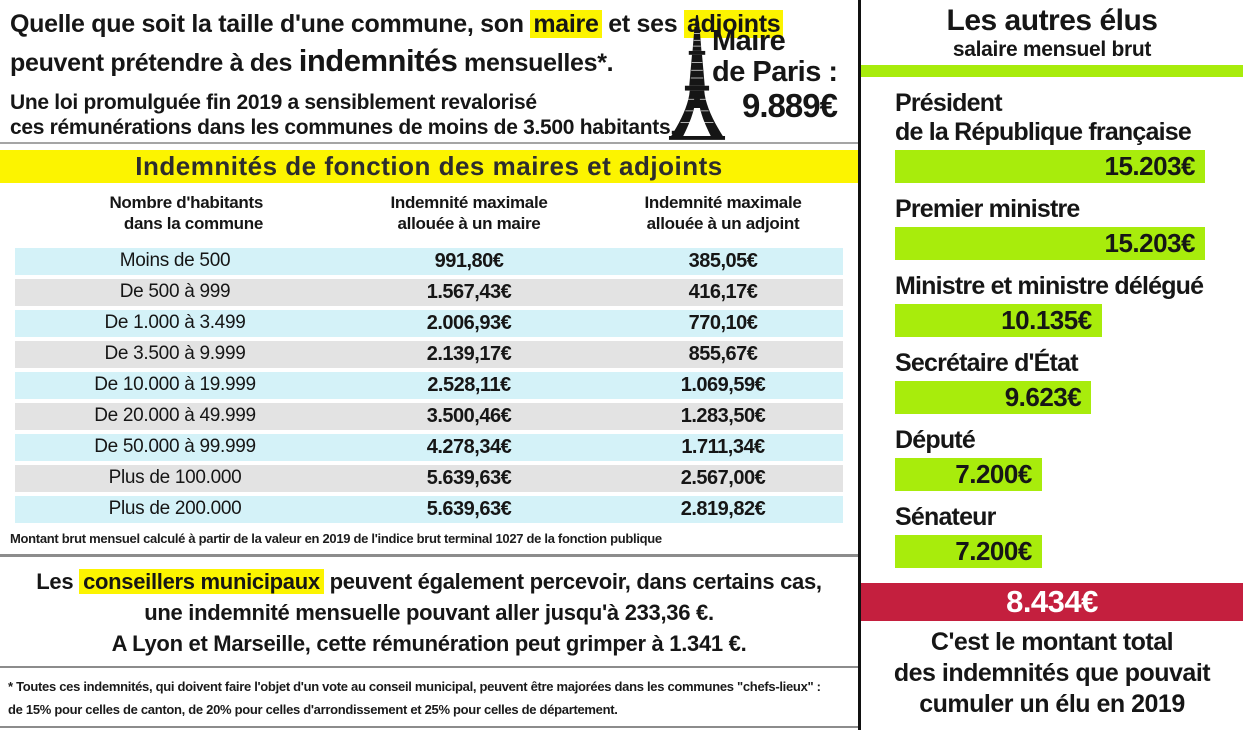 This screenshot has width=1243, height=730. What do you see at coordinates (1050, 535) in the screenshot?
I see `salary-entry: Sénateur 7.200€` at bounding box center [1050, 535].